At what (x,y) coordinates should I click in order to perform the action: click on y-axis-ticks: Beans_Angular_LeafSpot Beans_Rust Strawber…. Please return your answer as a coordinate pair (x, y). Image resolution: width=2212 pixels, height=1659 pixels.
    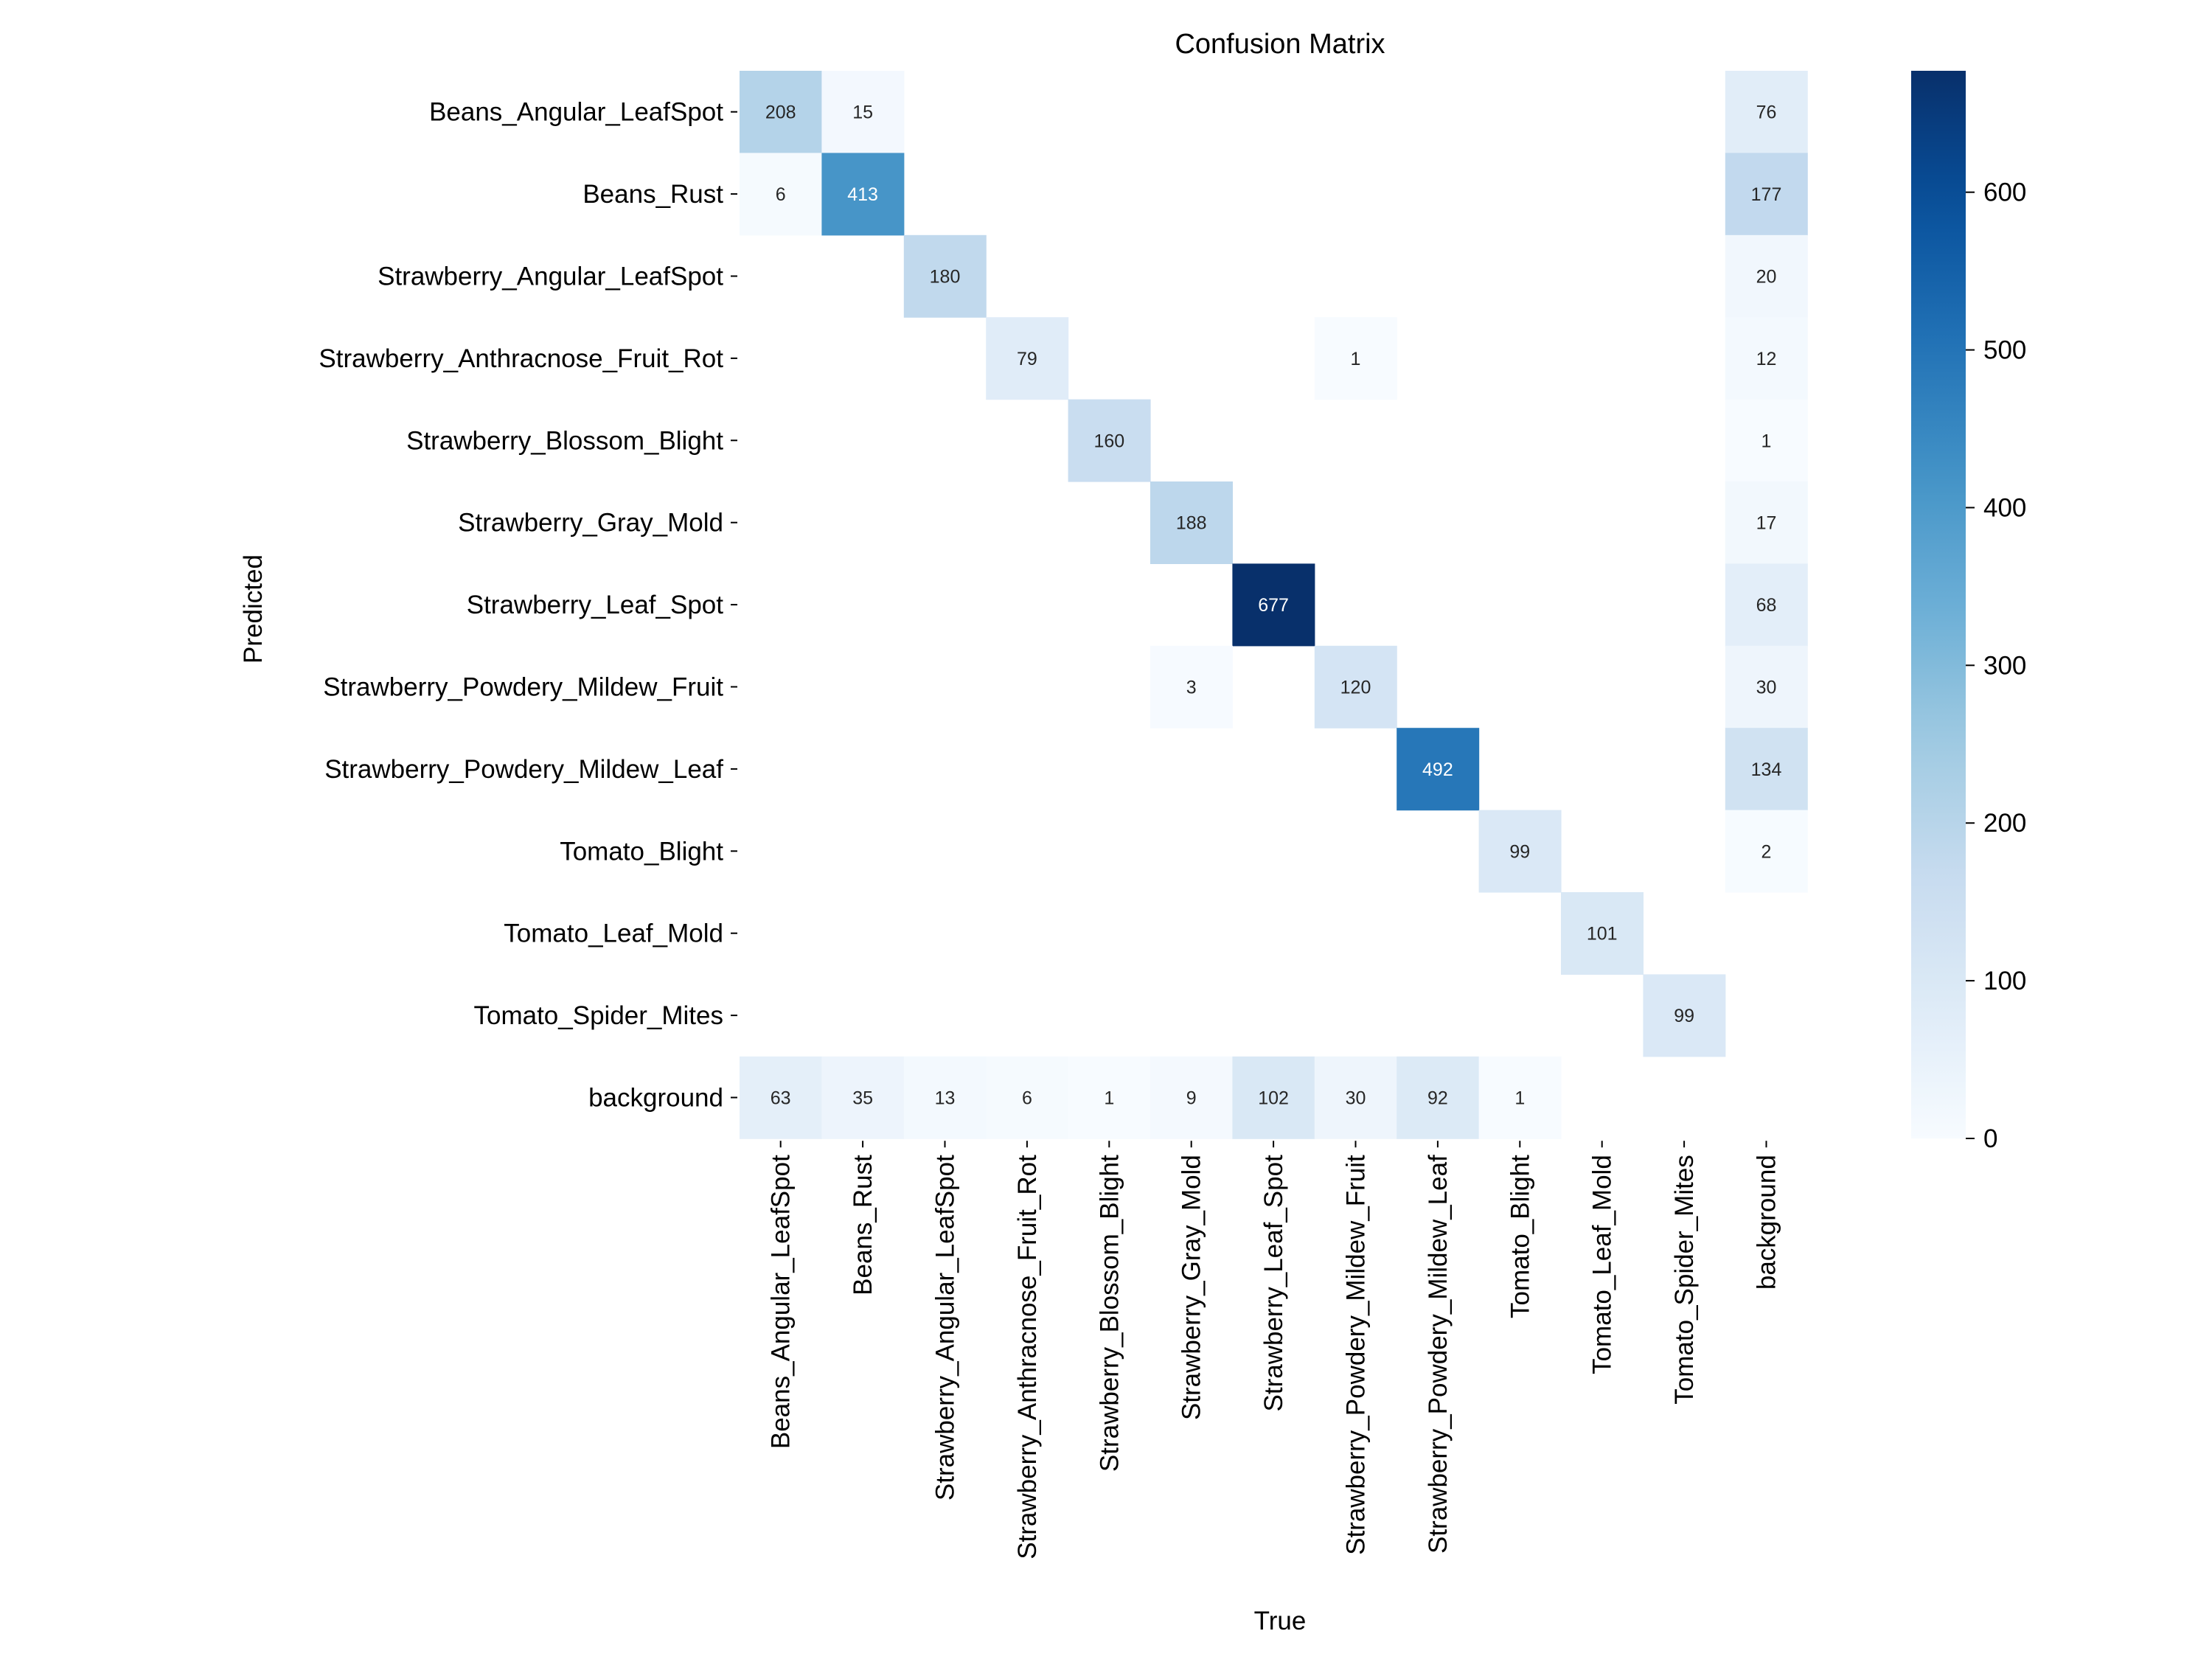
    Looking at the image, I should click on (528, 605).